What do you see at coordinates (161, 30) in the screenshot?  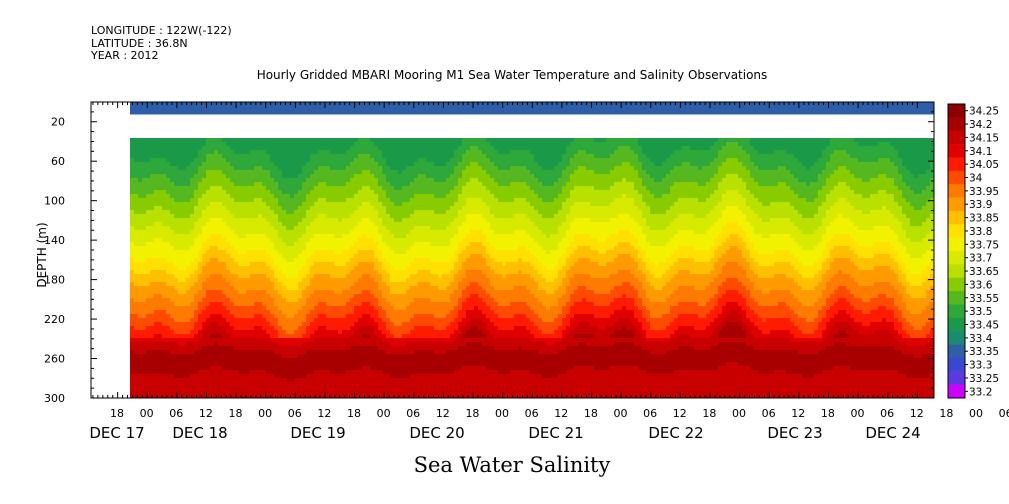 I see `longitude-label: LONGITUDE : 122W(-122)` at bounding box center [161, 30].